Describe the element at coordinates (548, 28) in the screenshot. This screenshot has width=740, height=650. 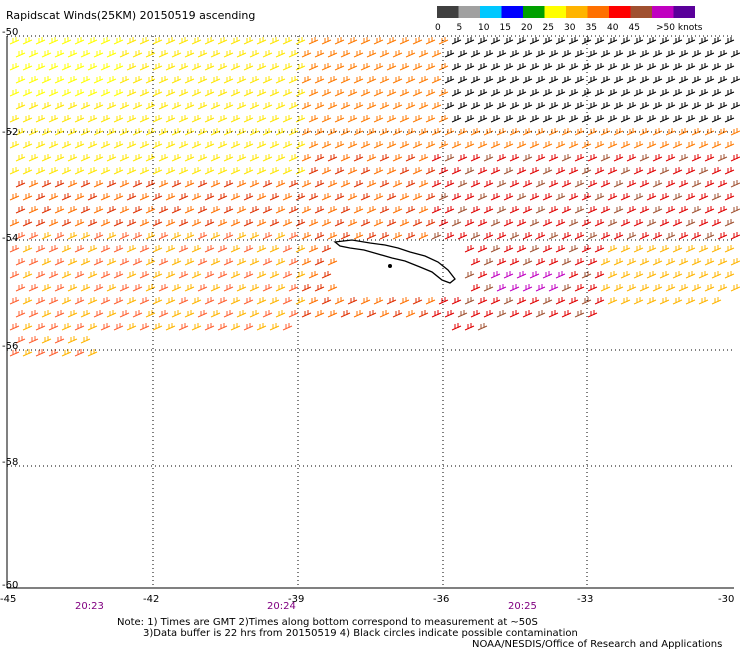
I see `scale-tick: 25` at that location.